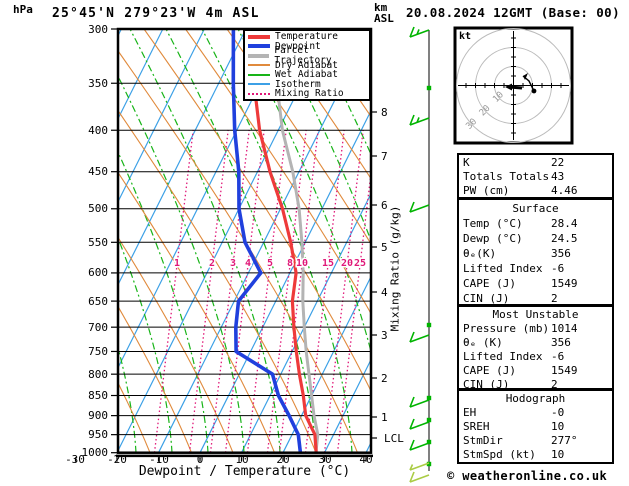 The height and width of the screenshot is (486, 629). Describe the element at coordinates (98, 272) in the screenshot. I see `pressure-tick-label: 600` at that location.